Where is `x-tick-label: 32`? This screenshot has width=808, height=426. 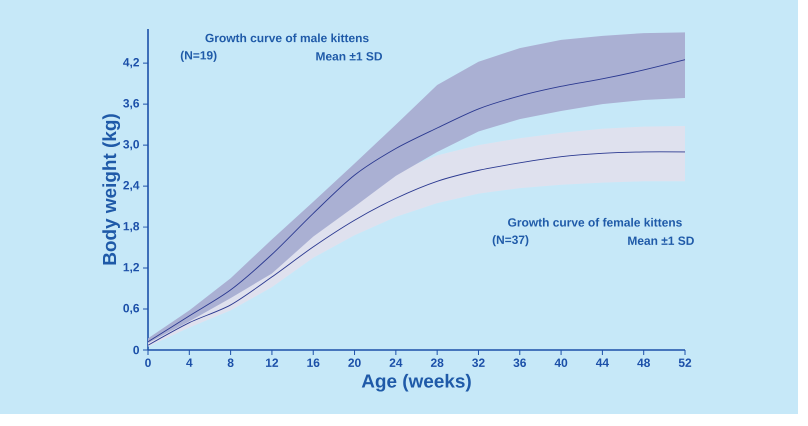
x-tick-label: 32 is located at coordinates (478, 362).